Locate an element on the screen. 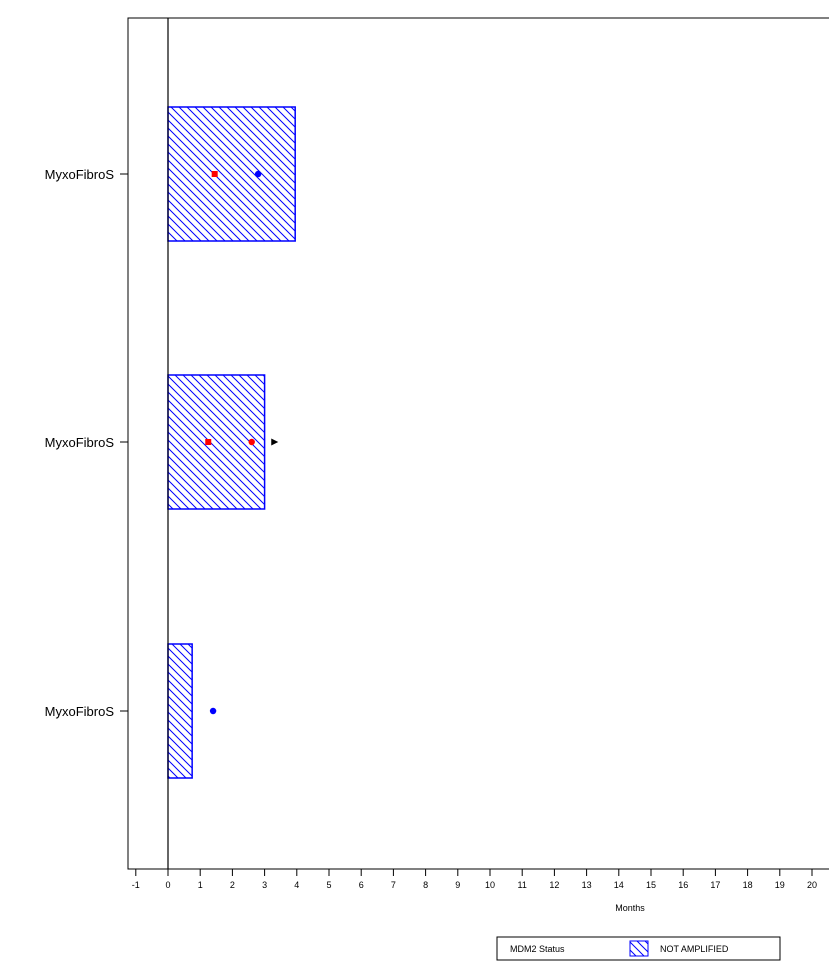  x-tick-label: 12 is located at coordinates (554, 885).